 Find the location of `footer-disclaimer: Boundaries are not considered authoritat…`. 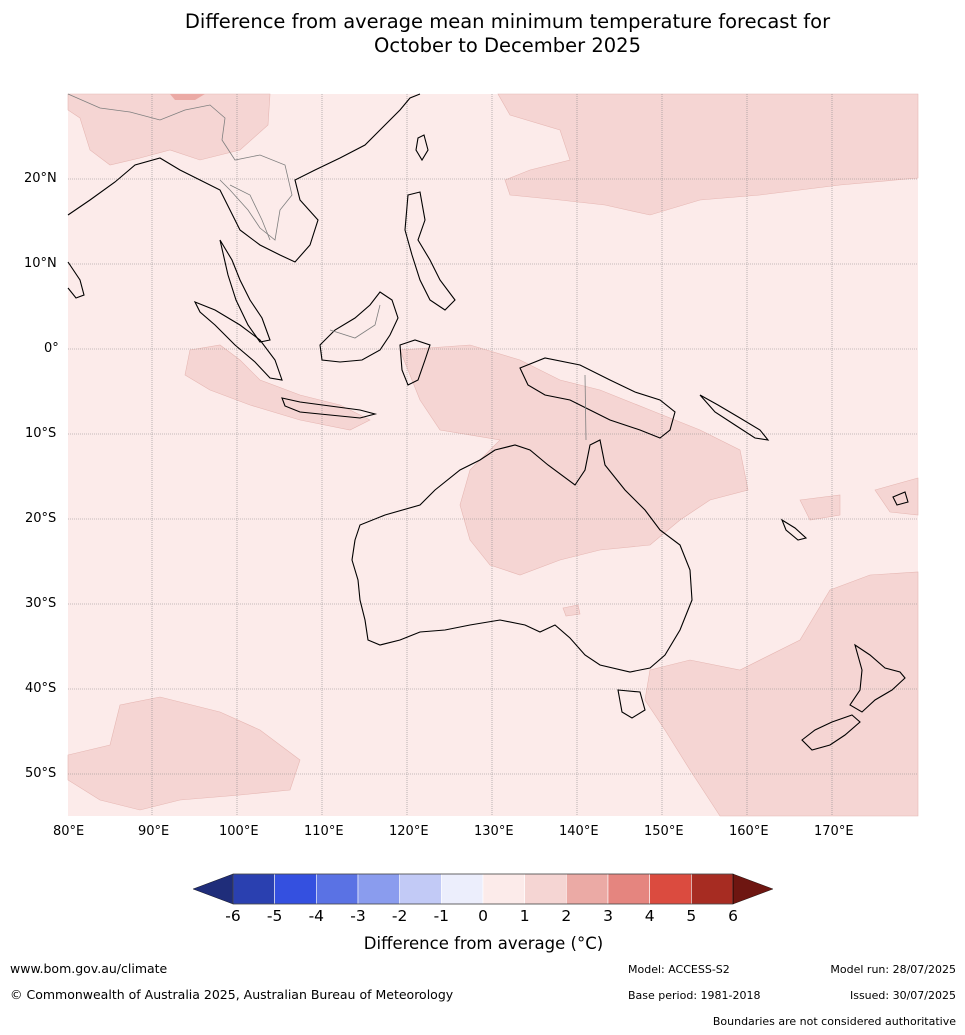

footer-disclaimer: Boundaries are not considered authoritat… is located at coordinates (834, 1021).